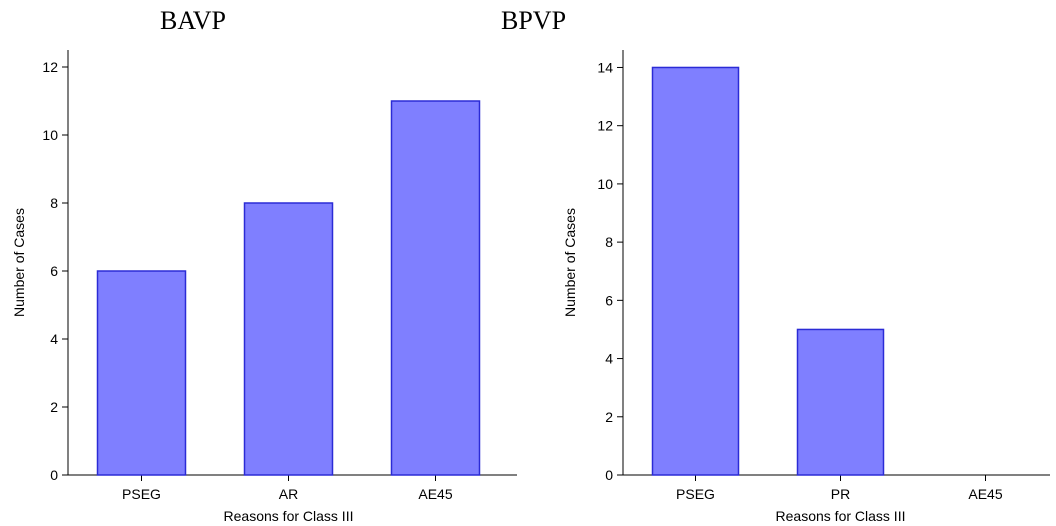 The height and width of the screenshot is (526, 1056). Describe the element at coordinates (435, 288) in the screenshot. I see `bar-ae45` at that location.